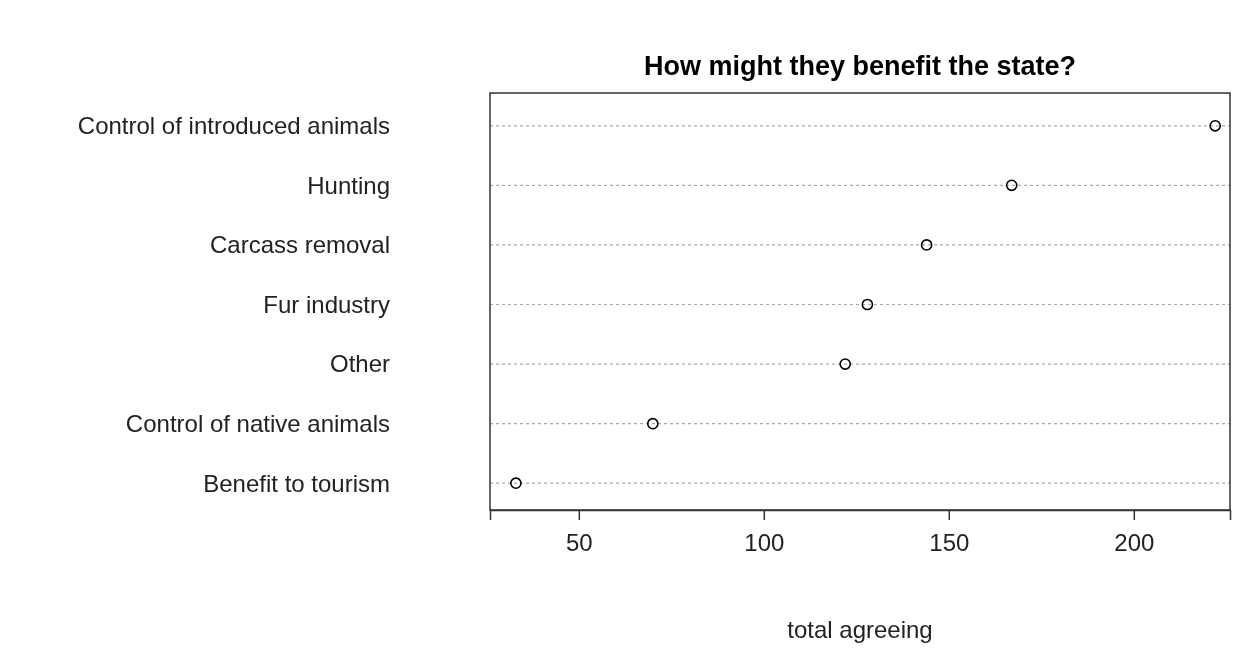 The width and height of the screenshot is (1243, 648). What do you see at coordinates (764, 543) in the screenshot?
I see `x-tick-label: 100` at bounding box center [764, 543].